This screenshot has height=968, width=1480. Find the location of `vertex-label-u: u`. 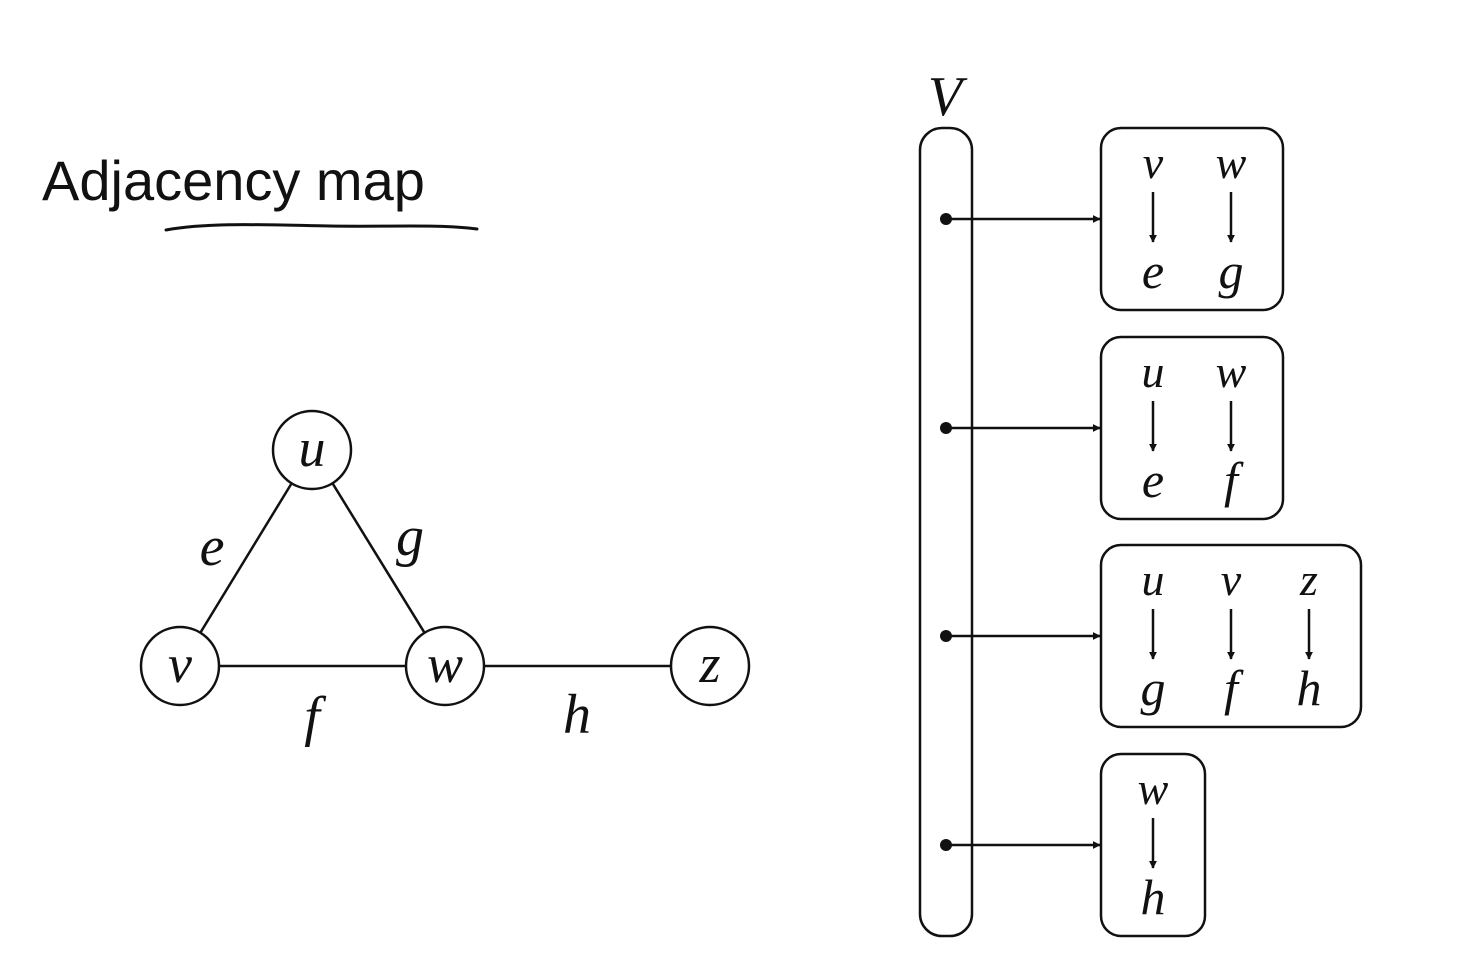

vertex-label-u: u is located at coordinates (312, 448).